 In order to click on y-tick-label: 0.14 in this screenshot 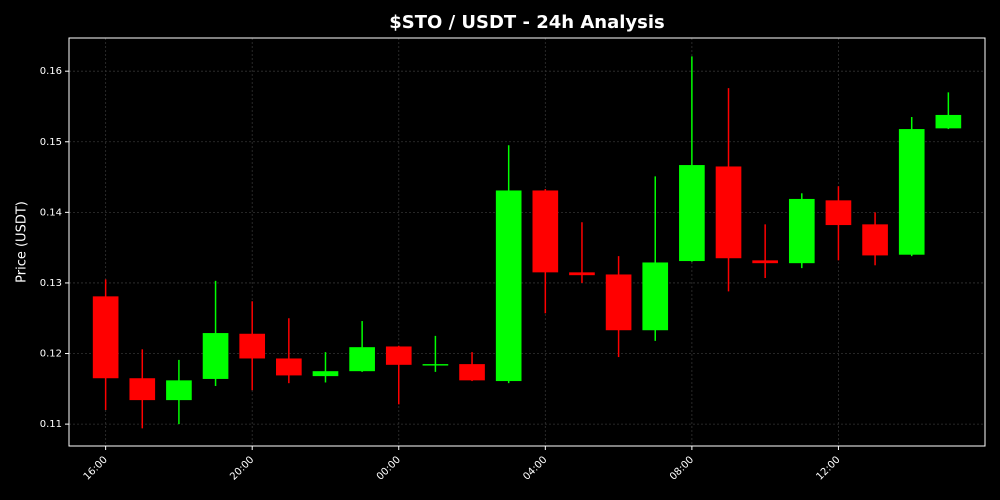, I will do `click(51, 212)`.